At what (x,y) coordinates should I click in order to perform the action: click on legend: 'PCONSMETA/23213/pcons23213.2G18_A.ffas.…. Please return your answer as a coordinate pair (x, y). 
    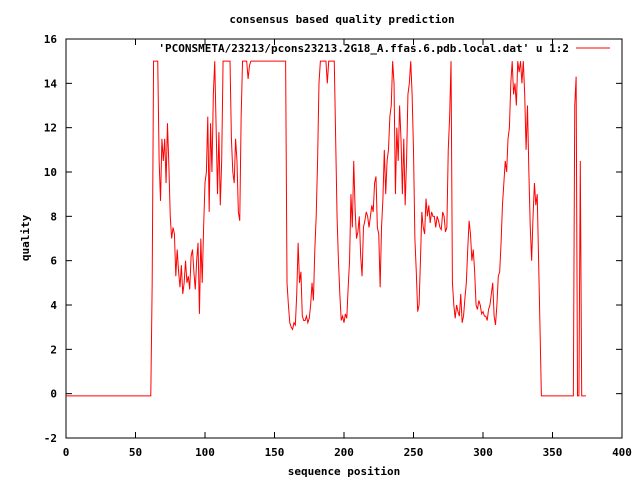
    Looking at the image, I should click on (384, 48).